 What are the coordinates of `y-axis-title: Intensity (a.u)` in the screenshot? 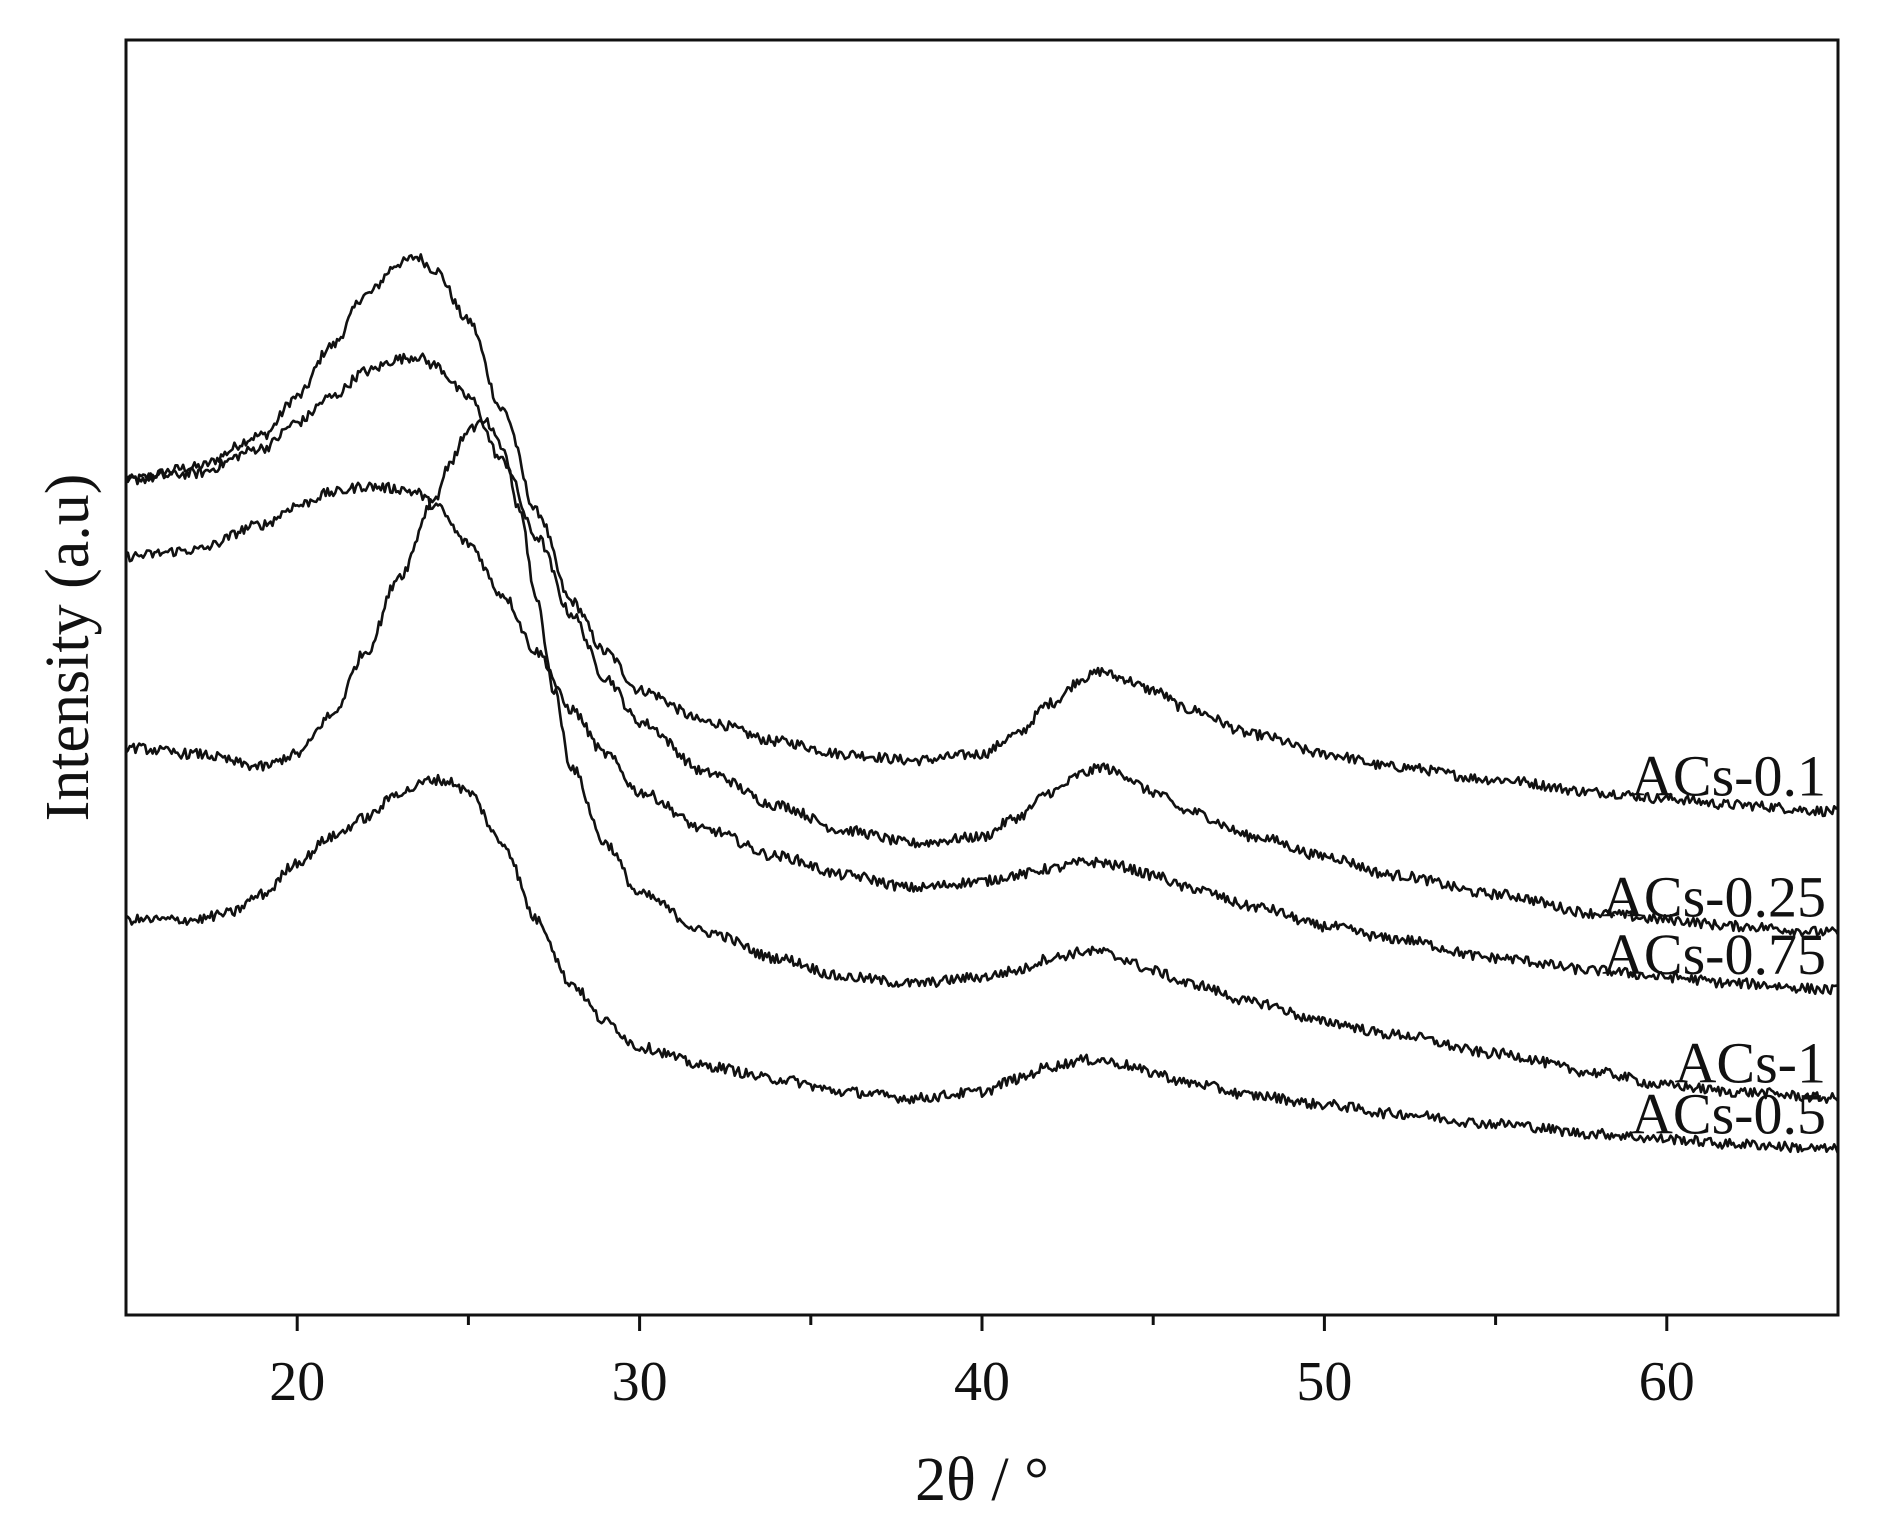 It's located at (68, 648).